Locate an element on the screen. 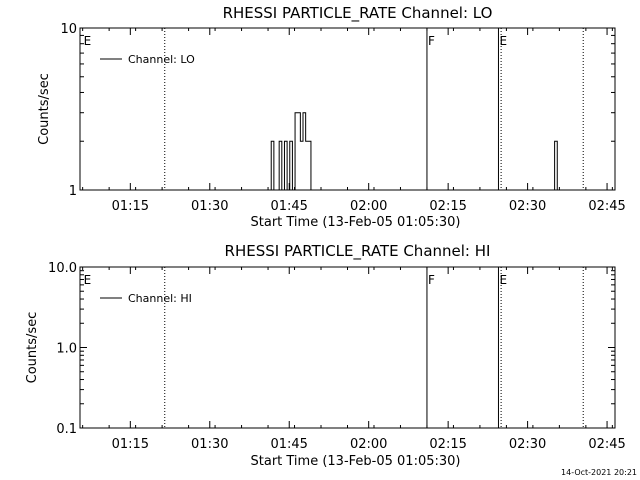  chart-title-0: RHESSI PARTICLE_RATE Channel: LO is located at coordinates (358, 13).